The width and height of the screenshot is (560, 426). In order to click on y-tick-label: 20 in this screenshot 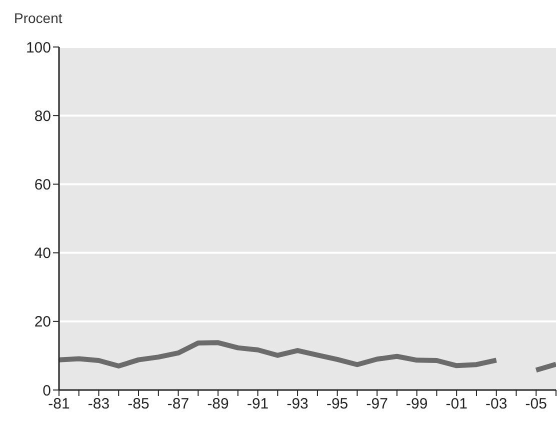, I will do `click(42, 322)`.